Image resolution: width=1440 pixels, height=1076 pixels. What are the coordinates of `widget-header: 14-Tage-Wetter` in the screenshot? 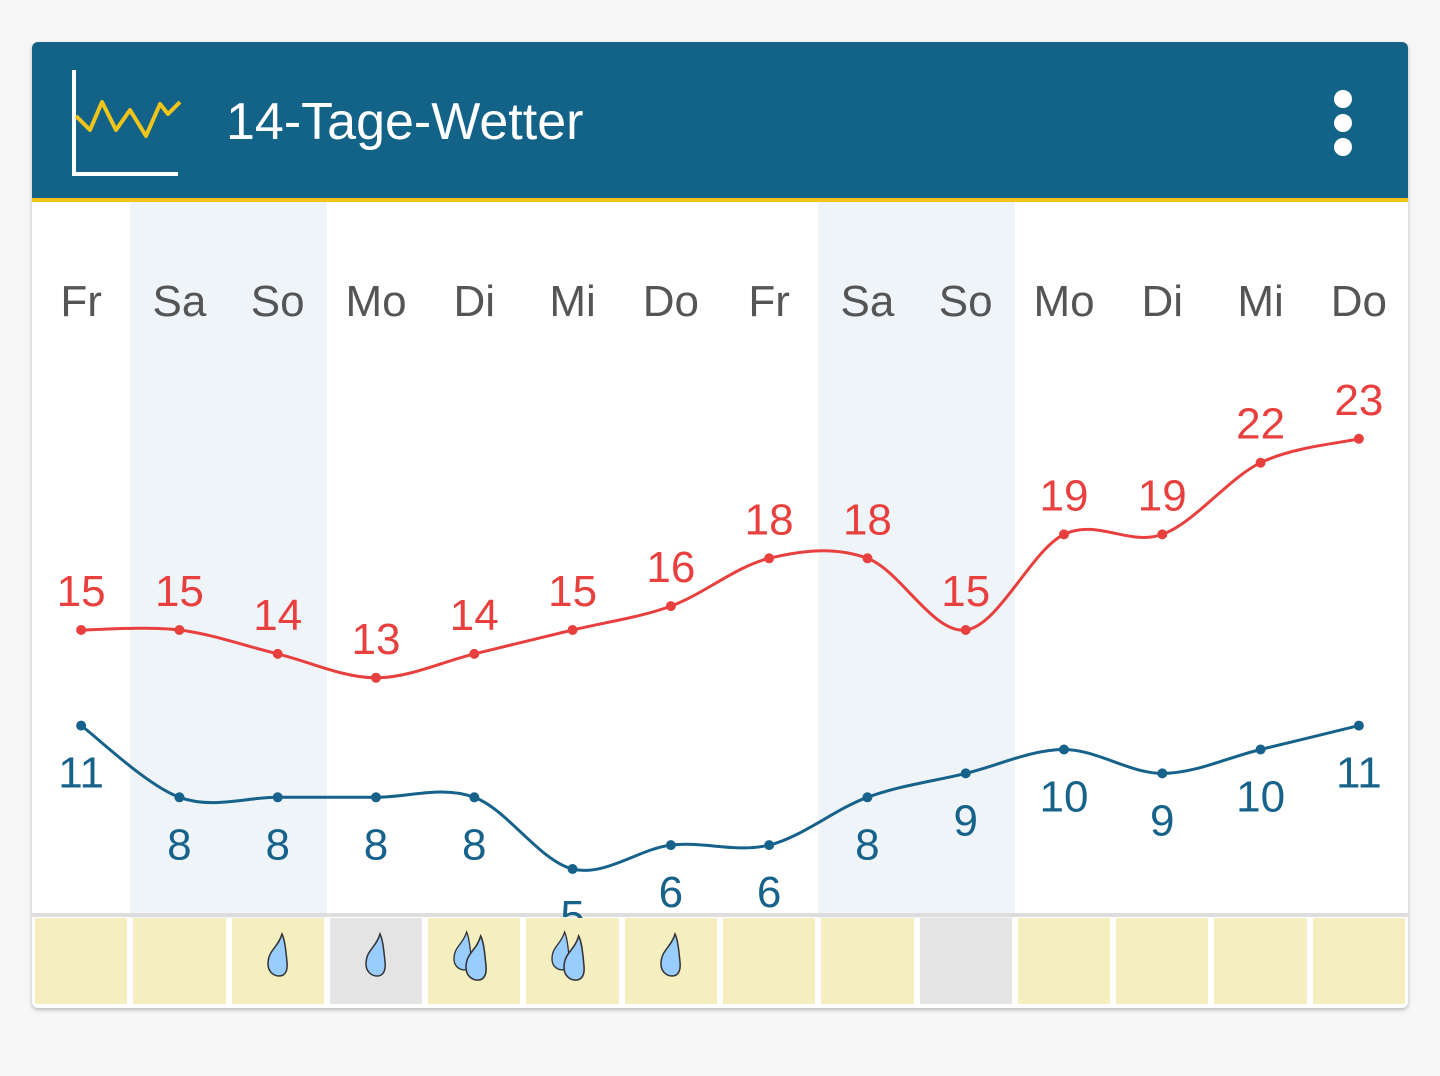 It's located at (720, 122).